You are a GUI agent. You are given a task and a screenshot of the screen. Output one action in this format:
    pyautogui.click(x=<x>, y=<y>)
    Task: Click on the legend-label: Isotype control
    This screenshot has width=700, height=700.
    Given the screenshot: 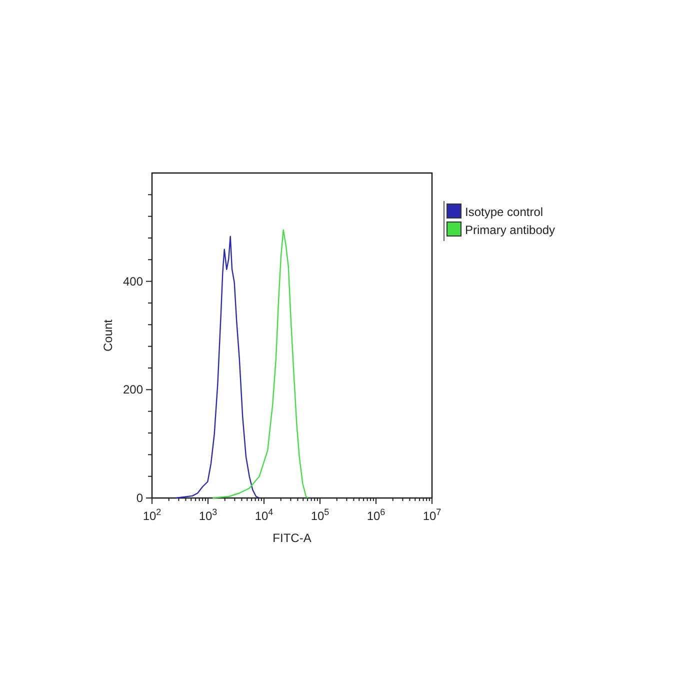 What is the action you would take?
    pyautogui.click(x=504, y=212)
    